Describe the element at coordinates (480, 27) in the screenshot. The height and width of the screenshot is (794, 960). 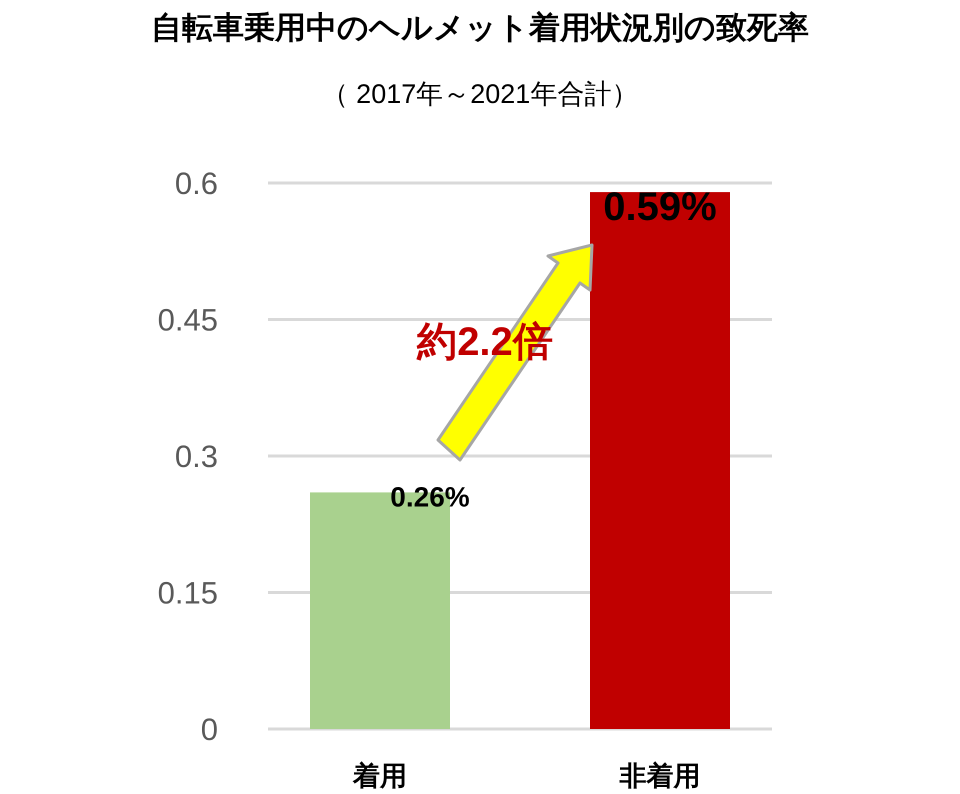
I see `chart-title: 自転車乗用中のヘルメット着用状況別の致死率` at that location.